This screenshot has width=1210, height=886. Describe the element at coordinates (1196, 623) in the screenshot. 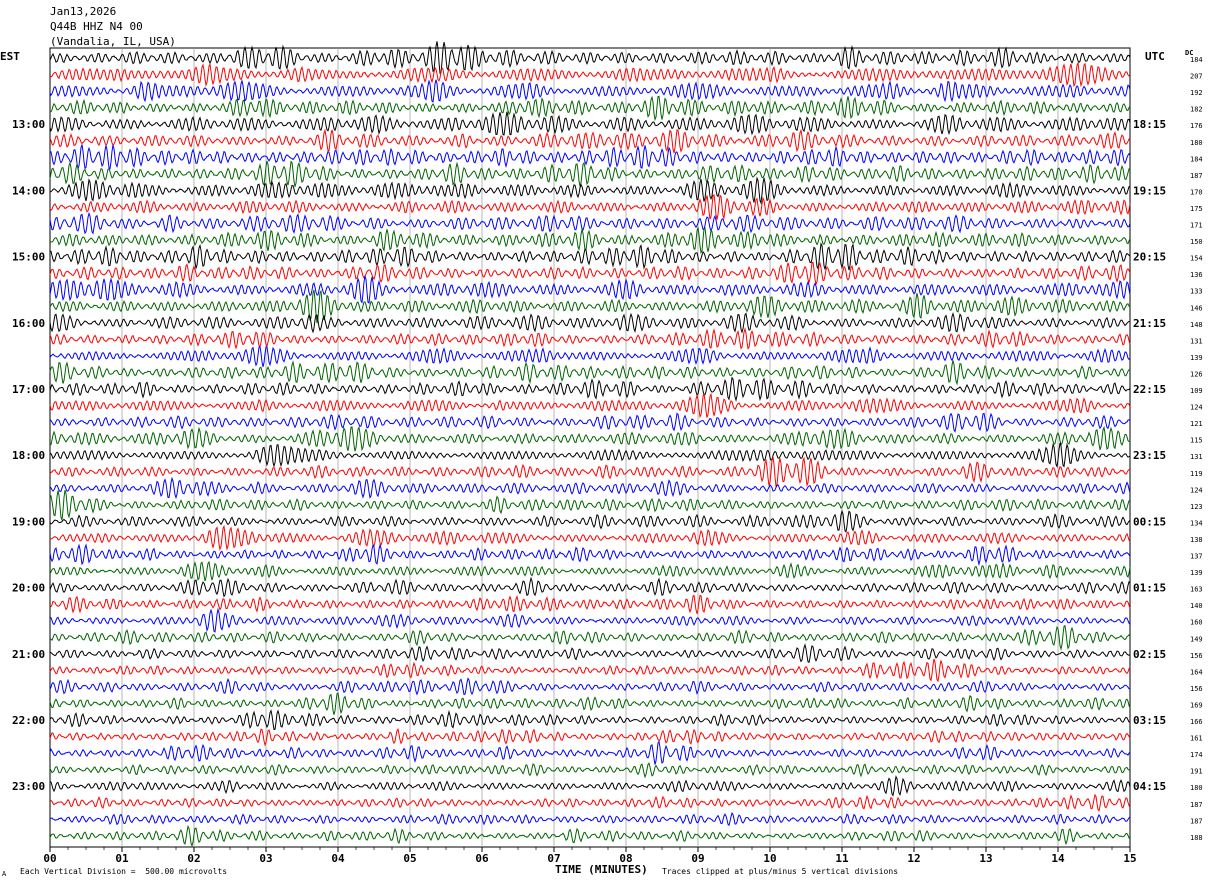

I see `dc-offset-value: 160` at that location.